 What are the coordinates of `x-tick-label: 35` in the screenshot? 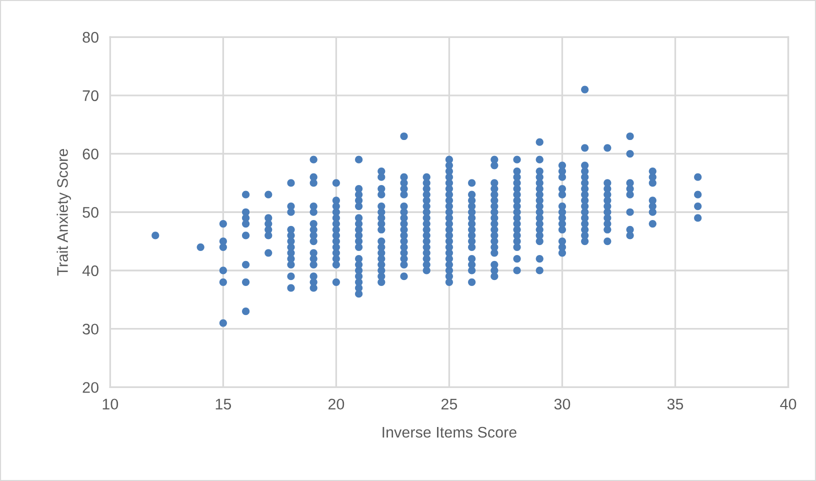 It's located at (675, 404).